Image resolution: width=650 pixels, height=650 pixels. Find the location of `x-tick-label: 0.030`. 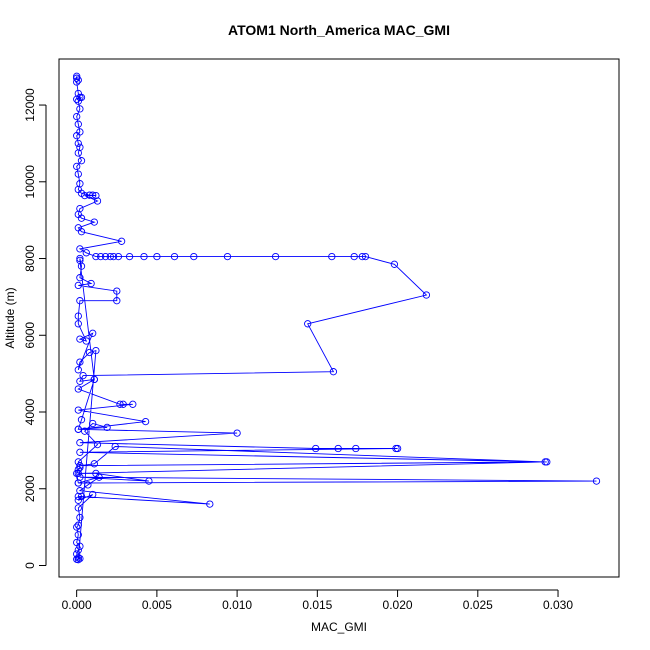

x-tick-label: 0.030 is located at coordinates (558, 605).